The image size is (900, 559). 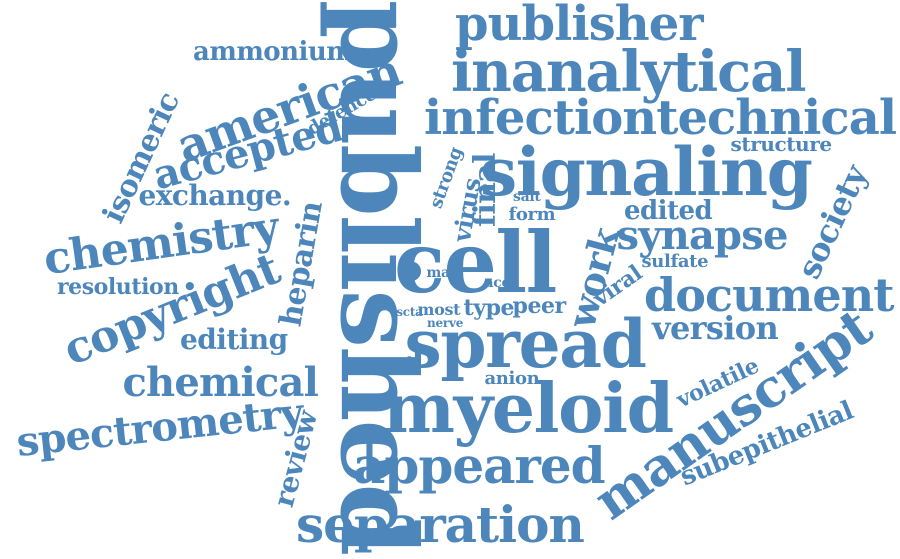 I want to click on word-acc: acc, so click(x=497, y=283).